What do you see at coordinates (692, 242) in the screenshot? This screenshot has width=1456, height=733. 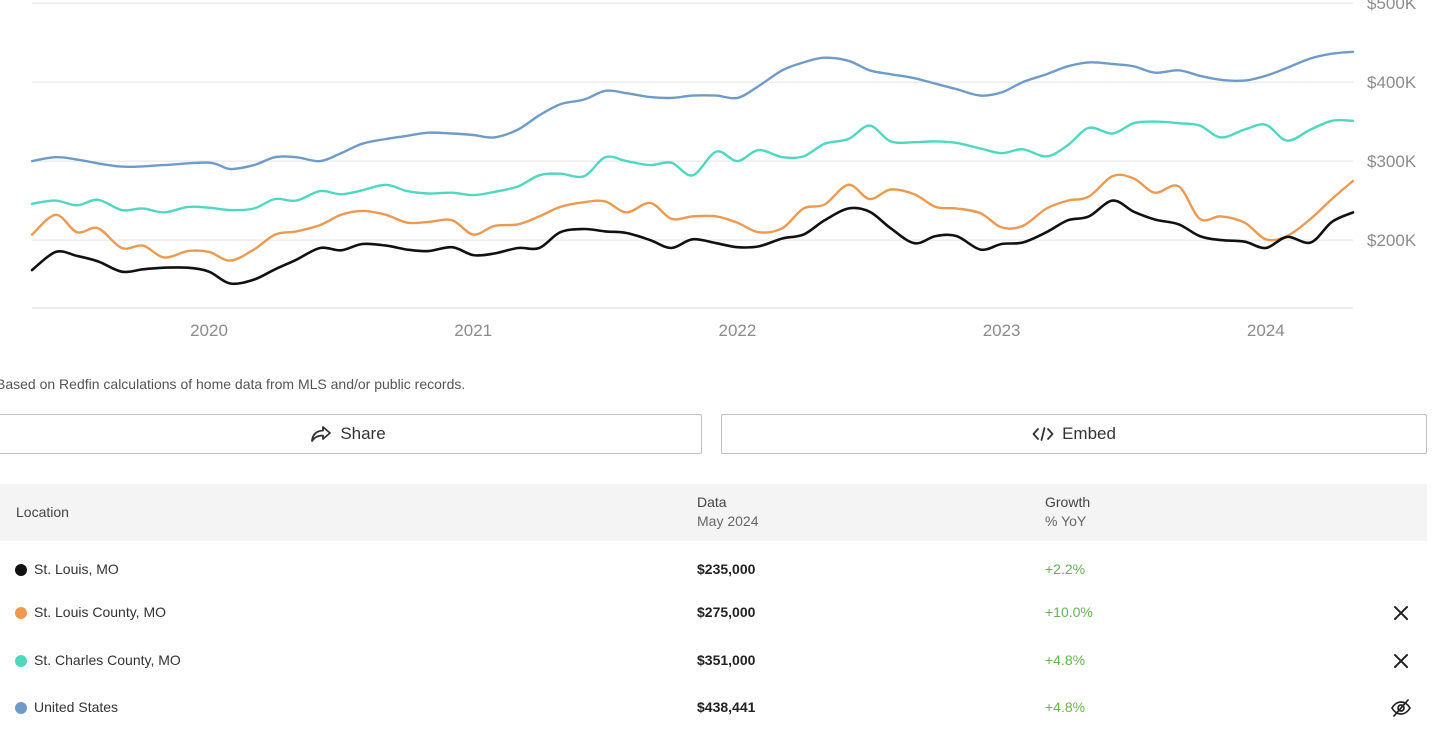 I see `series-line-st-louis-mo` at bounding box center [692, 242].